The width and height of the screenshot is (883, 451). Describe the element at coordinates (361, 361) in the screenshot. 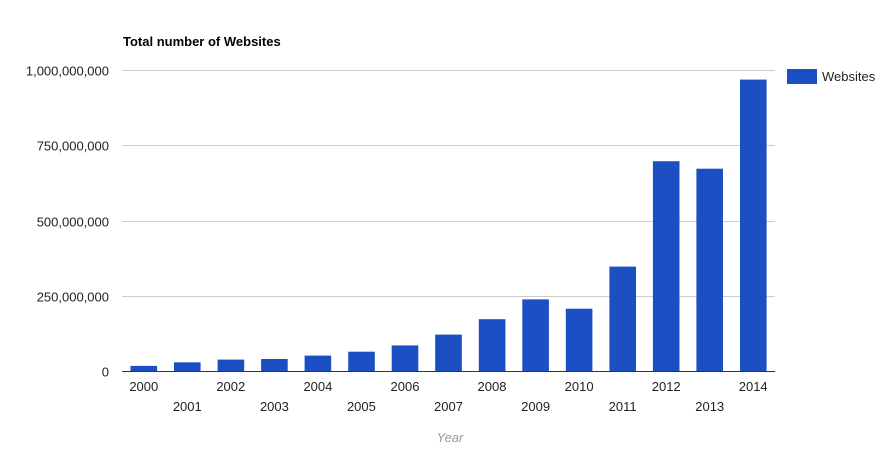

I see `bar-2005` at that location.